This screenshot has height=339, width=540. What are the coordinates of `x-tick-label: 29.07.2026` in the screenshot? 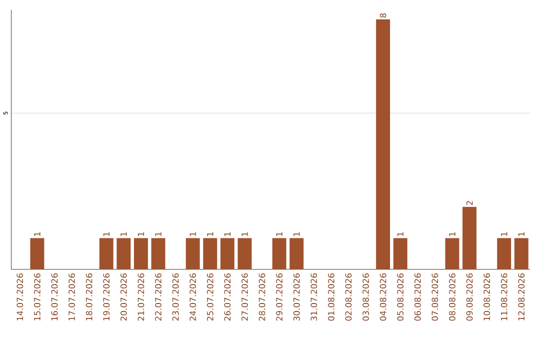 It's located at (279, 297).